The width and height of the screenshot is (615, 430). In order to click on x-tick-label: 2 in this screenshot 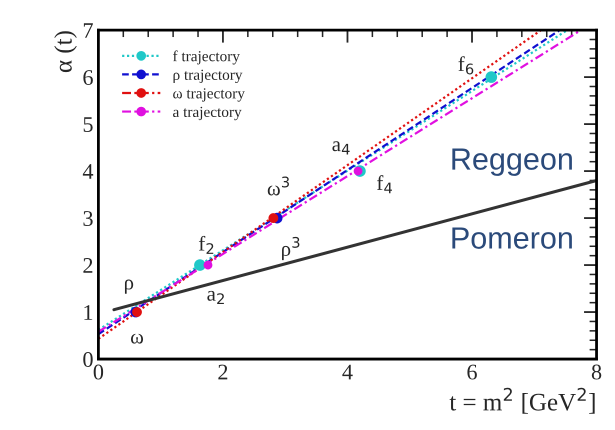, I will do `click(223, 372)`.